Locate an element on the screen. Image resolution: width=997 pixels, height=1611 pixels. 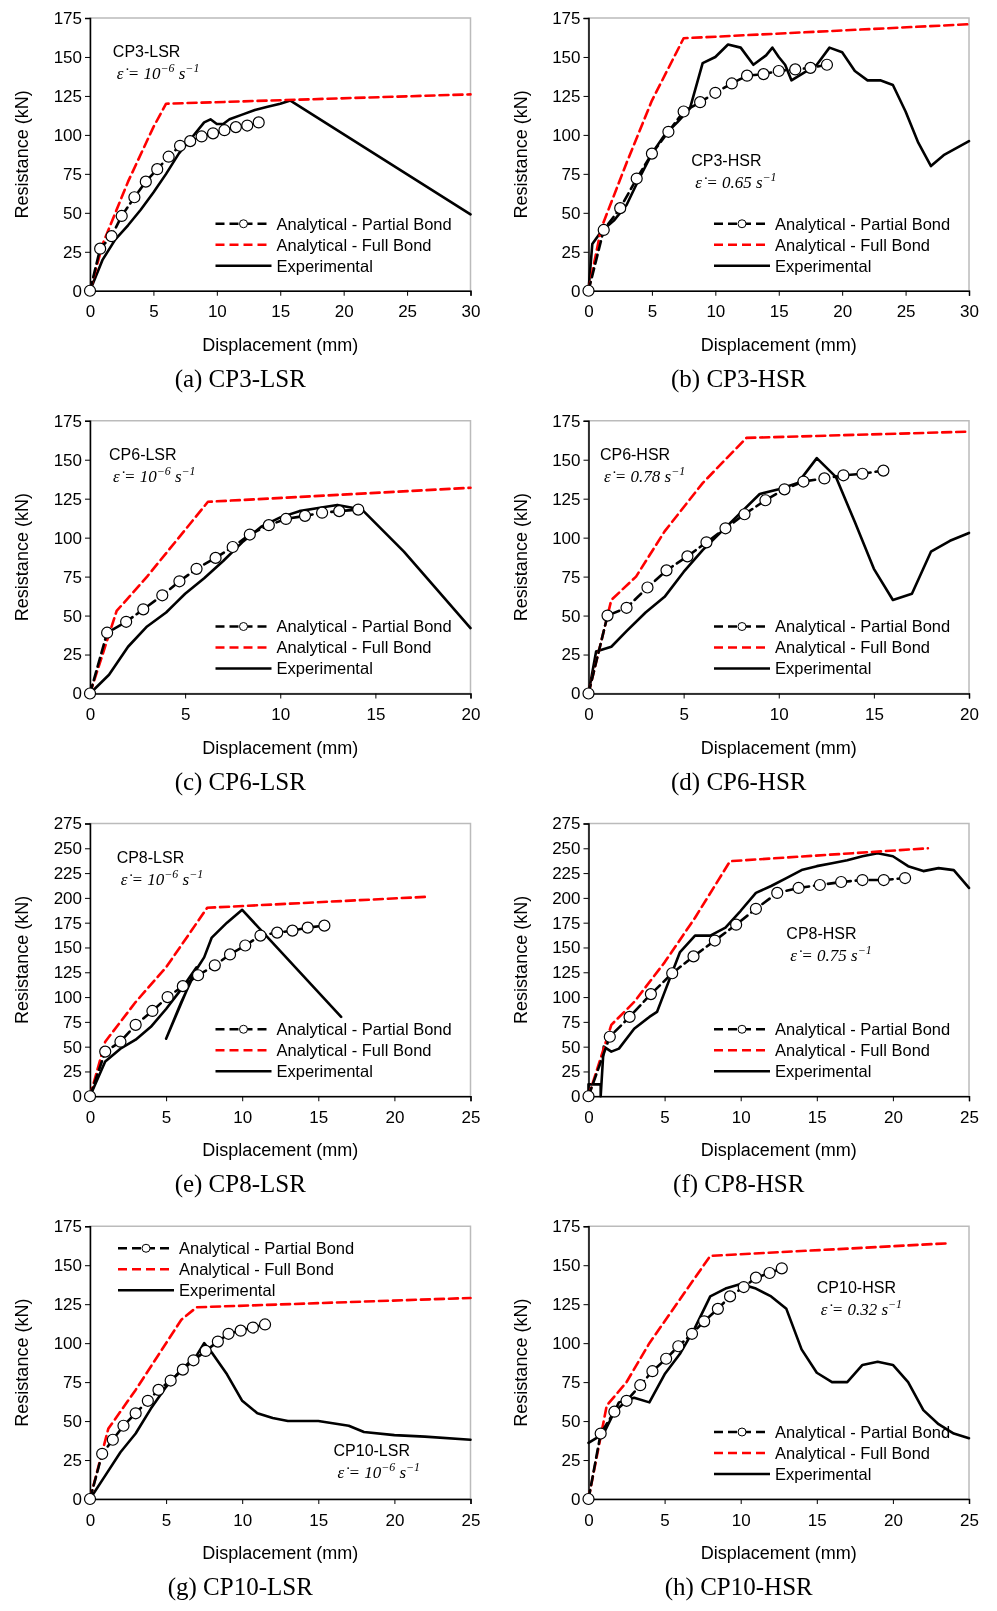
text: (d) CP6-HSR is located at coordinates (739, 781).